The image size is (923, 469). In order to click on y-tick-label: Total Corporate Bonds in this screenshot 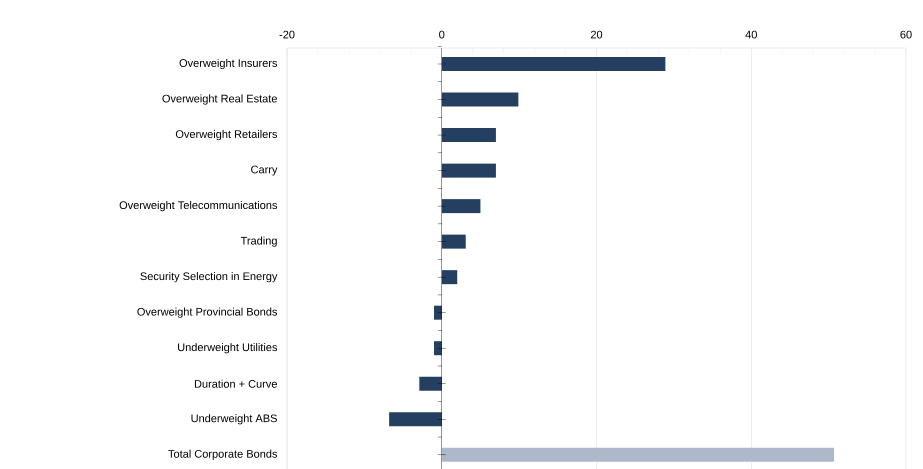, I will do `click(223, 455)`.